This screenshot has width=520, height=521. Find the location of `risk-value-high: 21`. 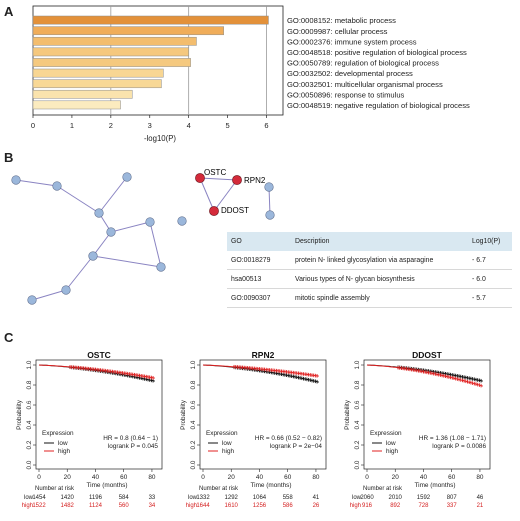

risk-value-high: 21 is located at coordinates (480, 506).